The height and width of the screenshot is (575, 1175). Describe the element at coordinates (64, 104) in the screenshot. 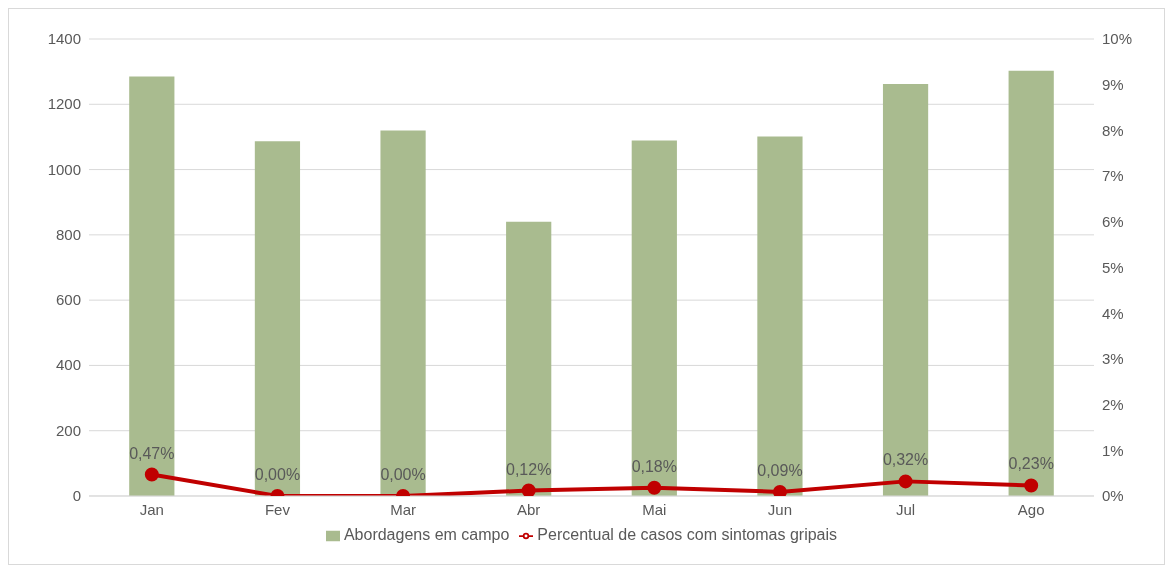

I see `y-tick-label: 1200` at that location.